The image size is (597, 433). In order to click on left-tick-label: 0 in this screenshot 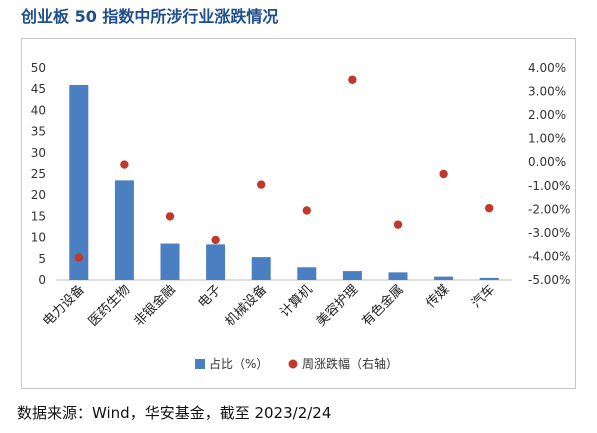, I will do `click(42, 280)`.